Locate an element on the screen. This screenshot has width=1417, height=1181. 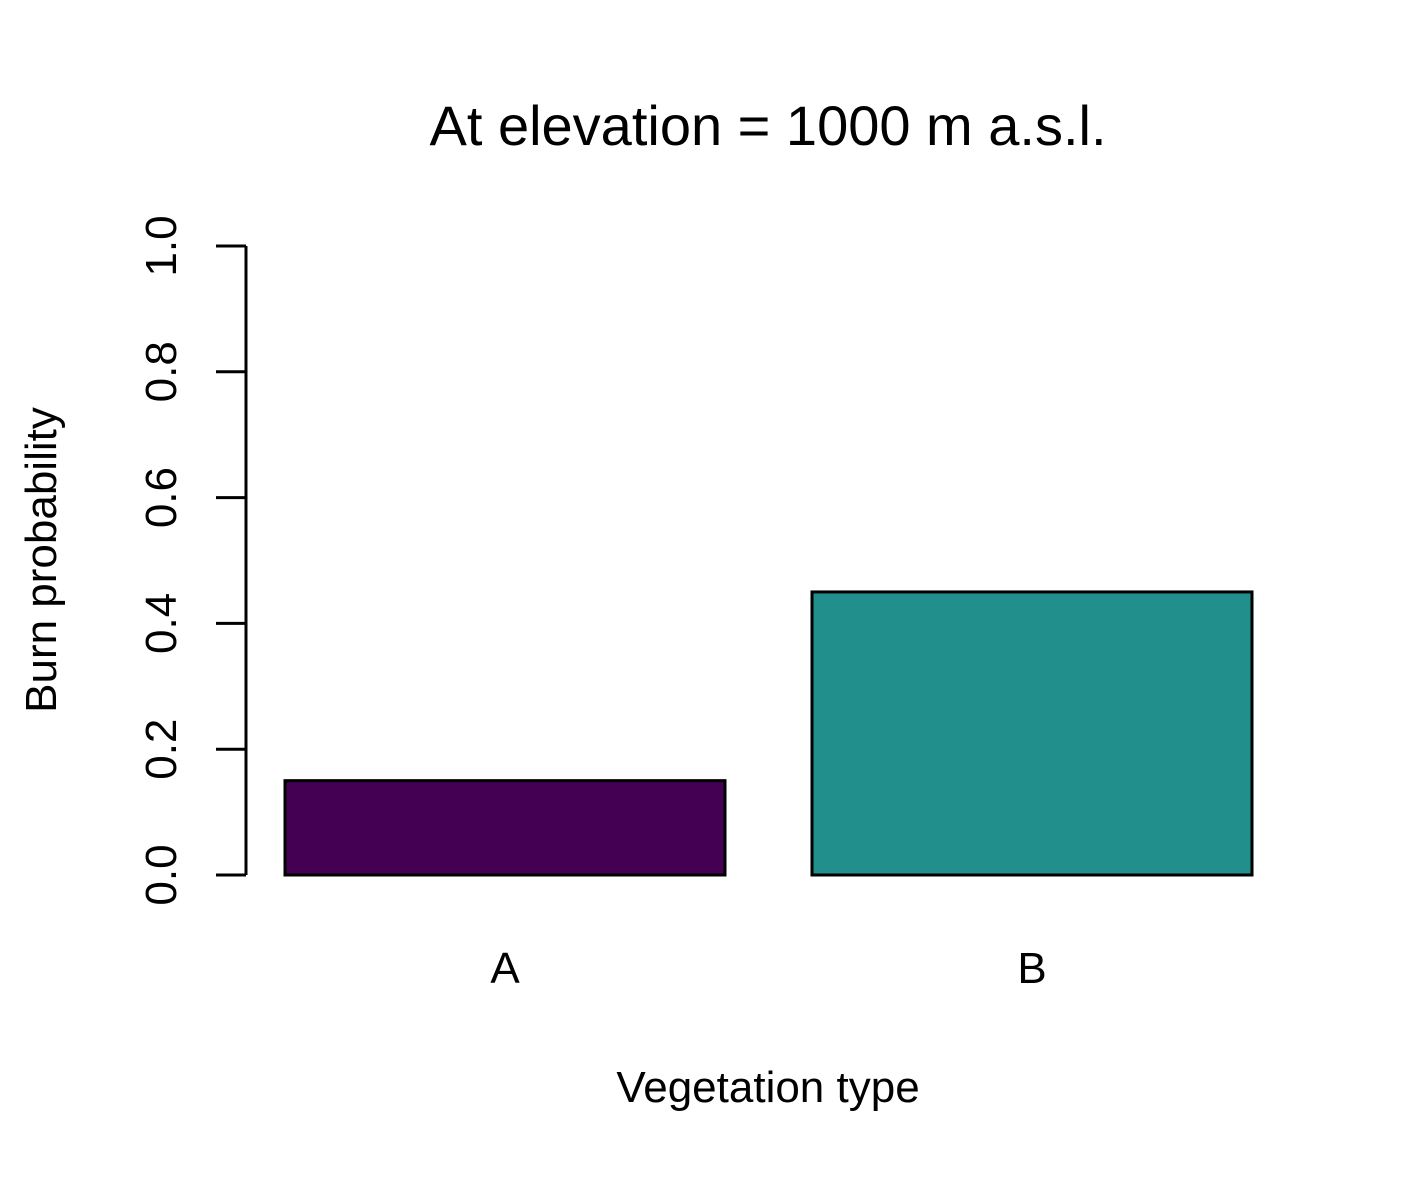
y-tick-label: 0.4 is located at coordinates (161, 623).